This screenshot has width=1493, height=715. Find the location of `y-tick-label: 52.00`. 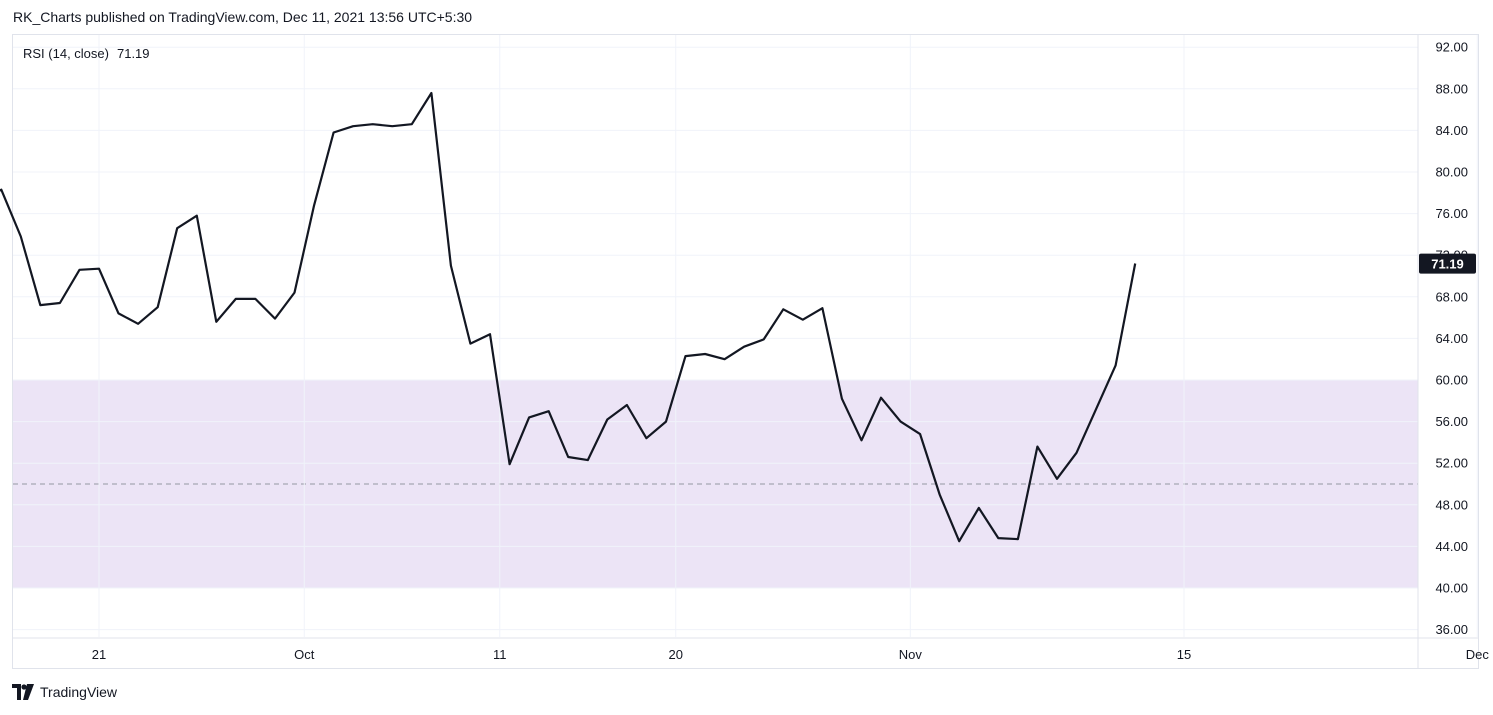

y-tick-label: 52.00 is located at coordinates (1451, 463).